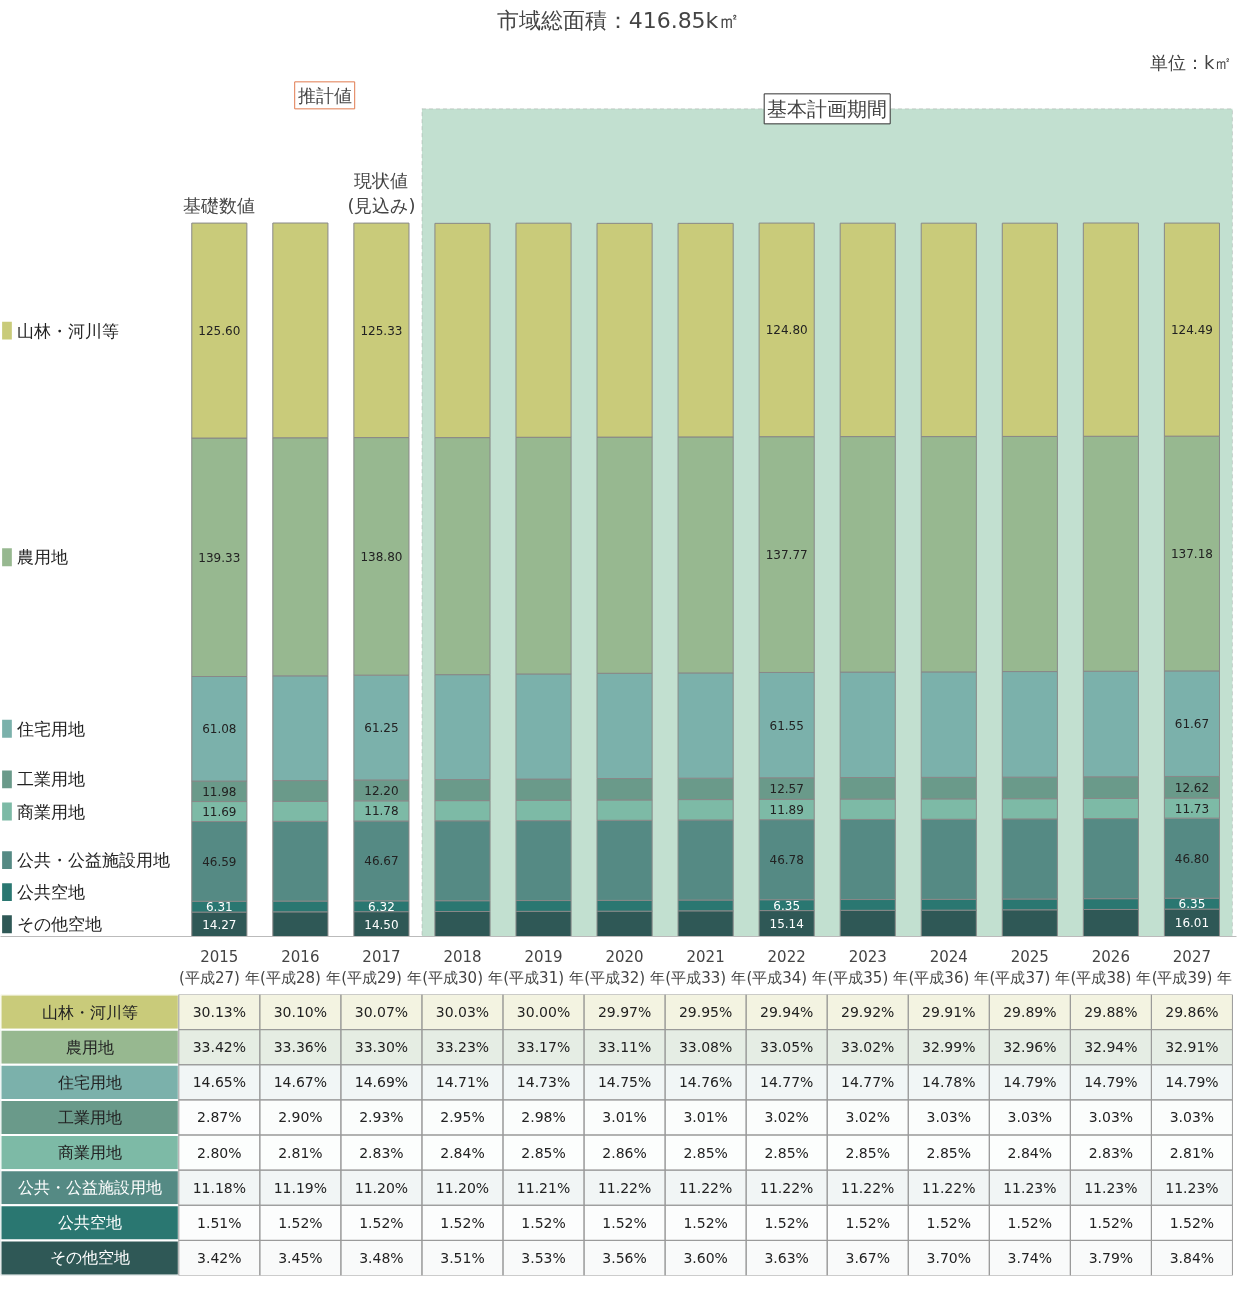  I want to click on text: 現状値 (見込み), so click(381, 192).